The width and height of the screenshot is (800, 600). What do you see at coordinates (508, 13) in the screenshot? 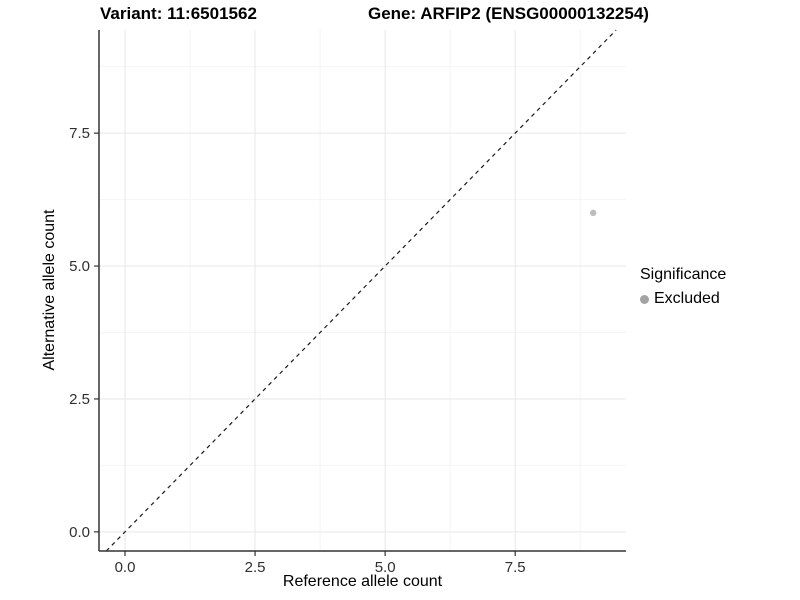
I see `plot-title-gene: Gene: ARFIP2 (ENSG00000132254)` at bounding box center [508, 13].